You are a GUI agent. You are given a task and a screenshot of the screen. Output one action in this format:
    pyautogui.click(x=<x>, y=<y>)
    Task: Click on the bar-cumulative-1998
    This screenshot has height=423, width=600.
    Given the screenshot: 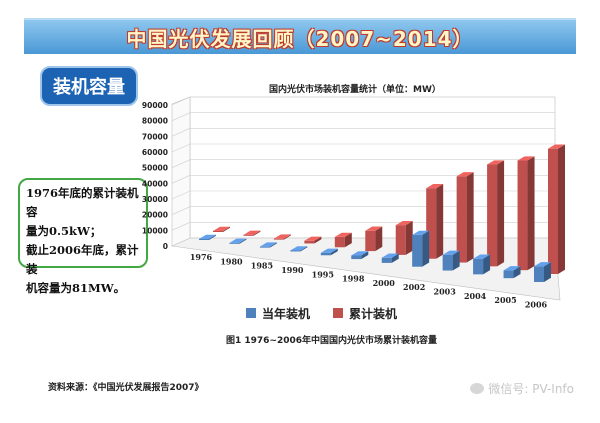 What is the action you would take?
    pyautogui.click(x=374, y=239)
    